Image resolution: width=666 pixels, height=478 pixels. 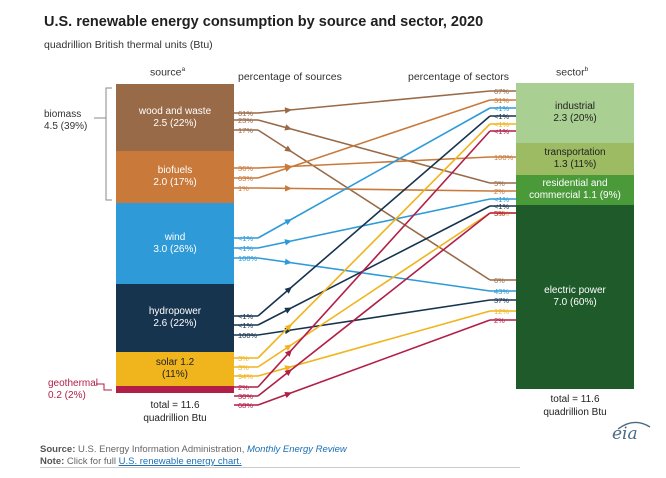 I want to click on source-block-biofuels, so click(x=175, y=177).